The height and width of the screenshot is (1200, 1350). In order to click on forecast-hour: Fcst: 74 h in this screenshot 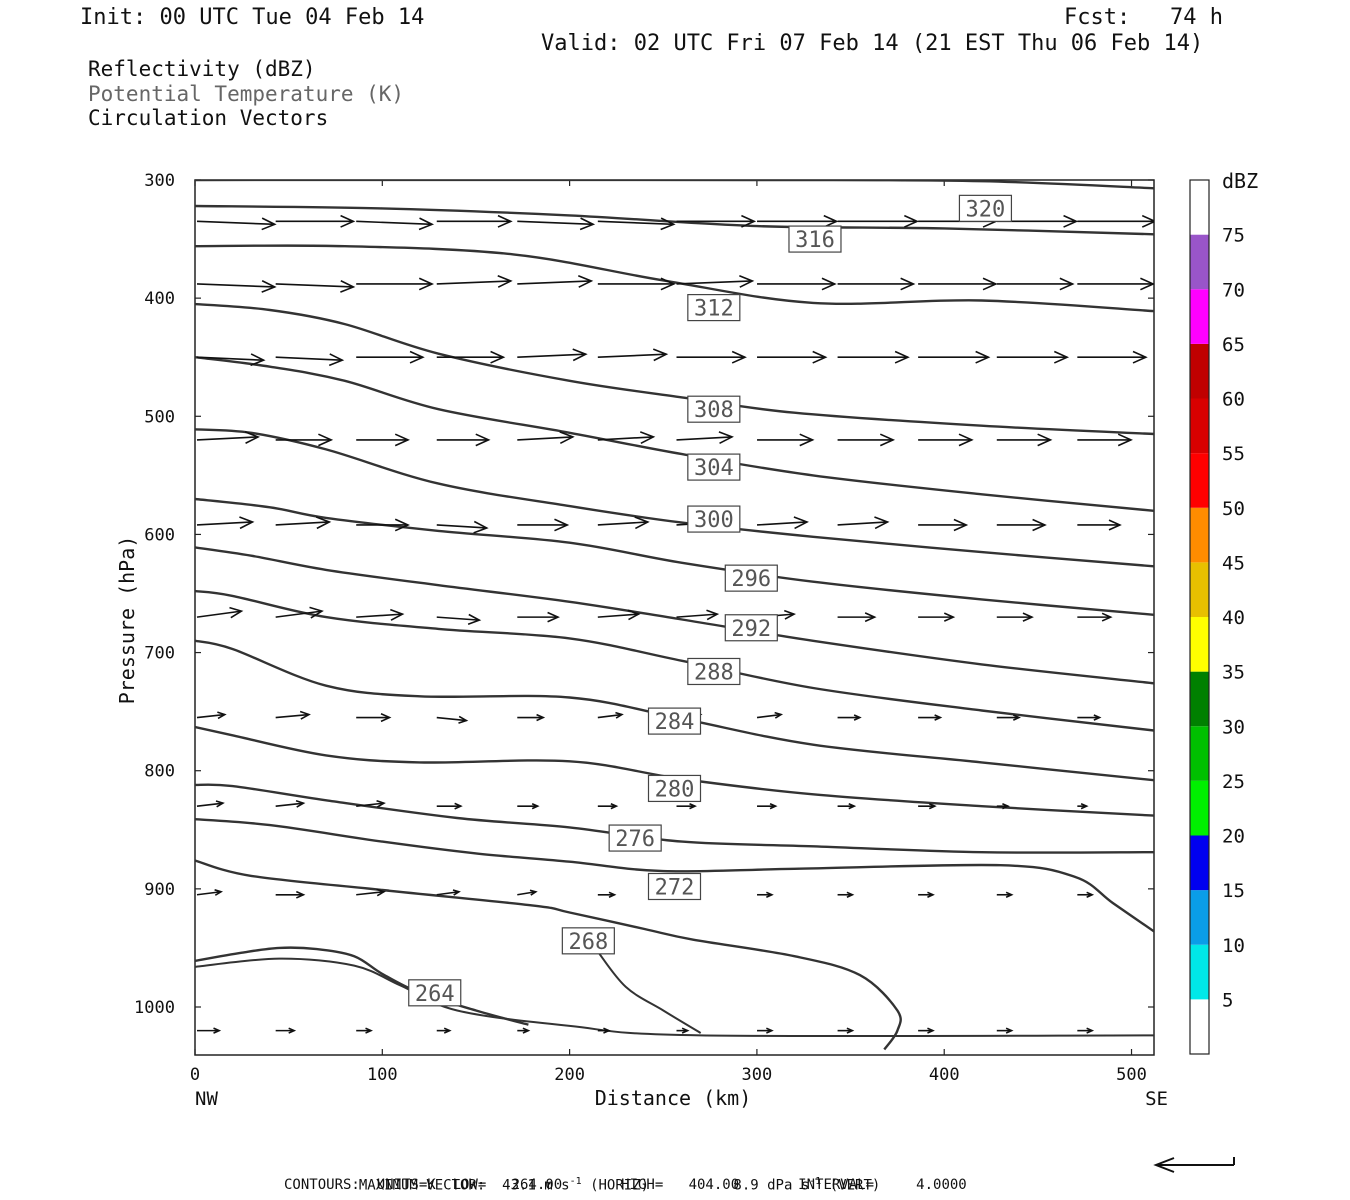, I will do `click(1143, 17)`.